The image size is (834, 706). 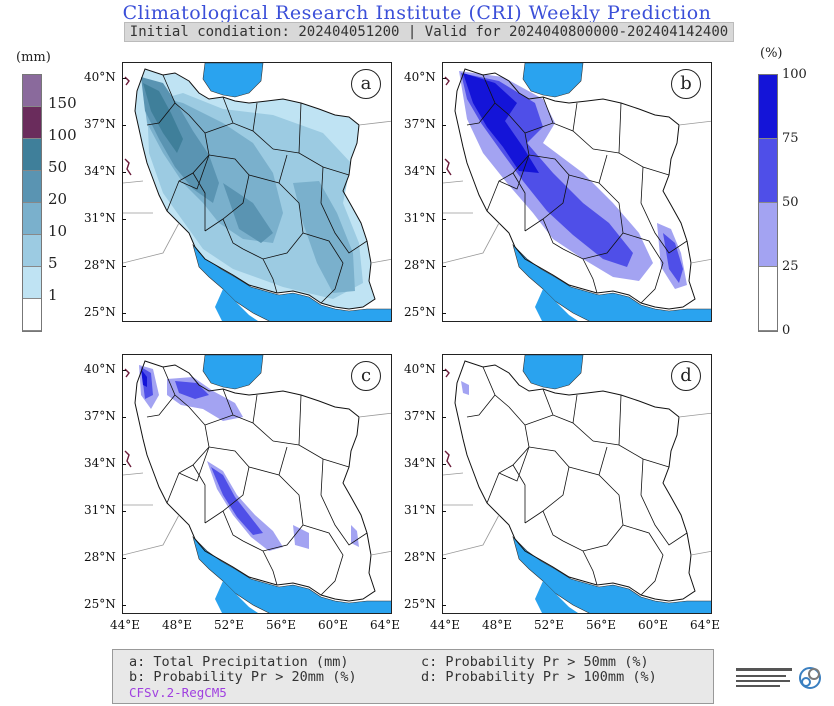 I want to click on map-d-svg, so click(x=577, y=484).